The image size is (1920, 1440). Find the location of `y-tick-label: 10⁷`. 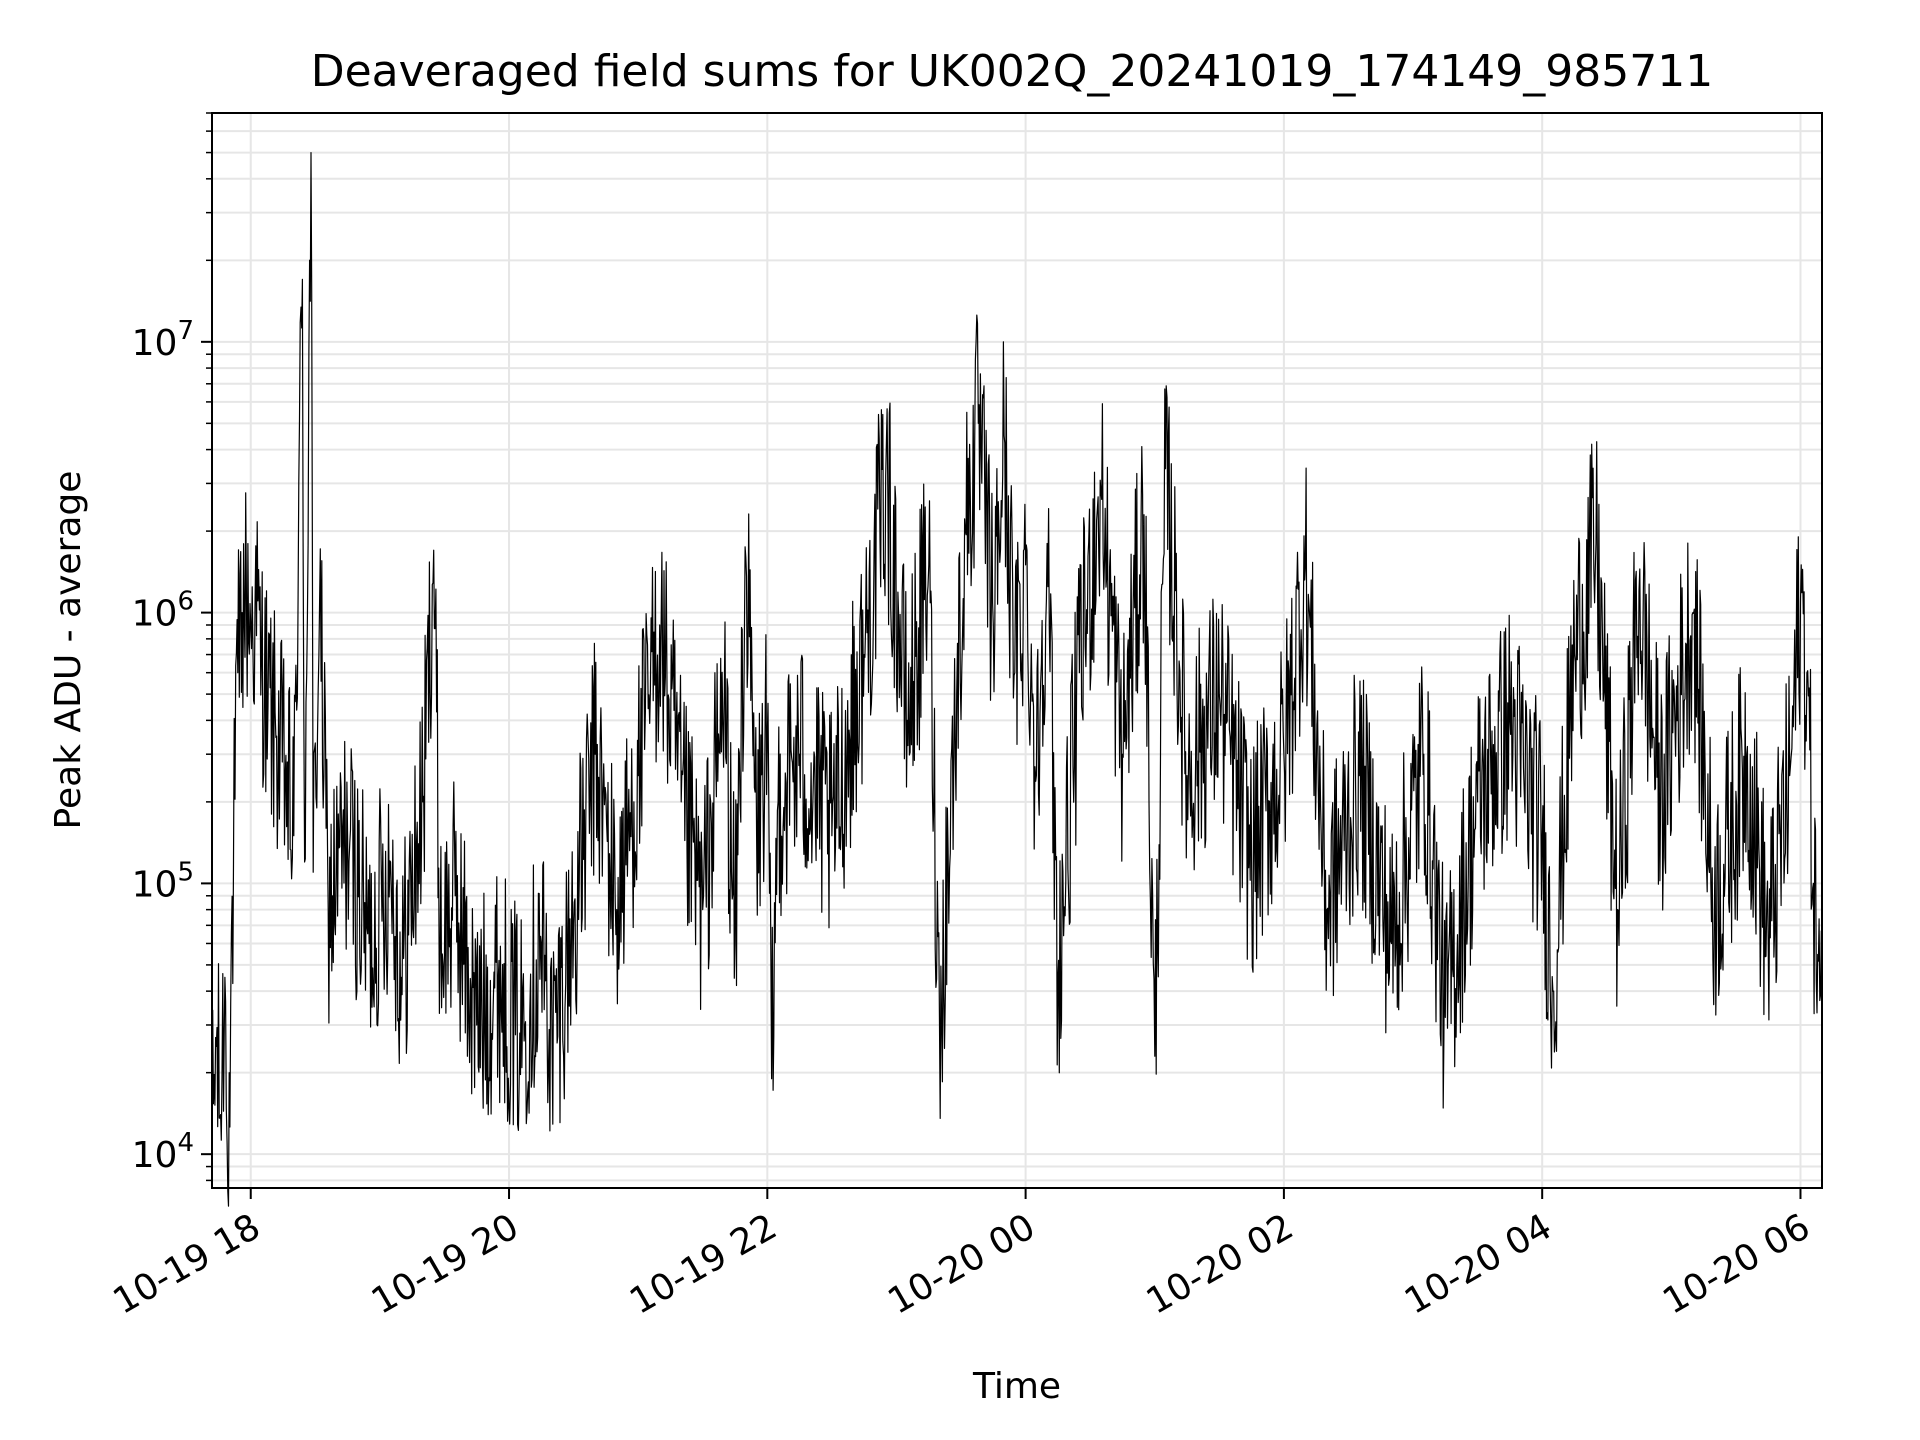

y-tick-label: 10⁷ is located at coordinates (163, 340).